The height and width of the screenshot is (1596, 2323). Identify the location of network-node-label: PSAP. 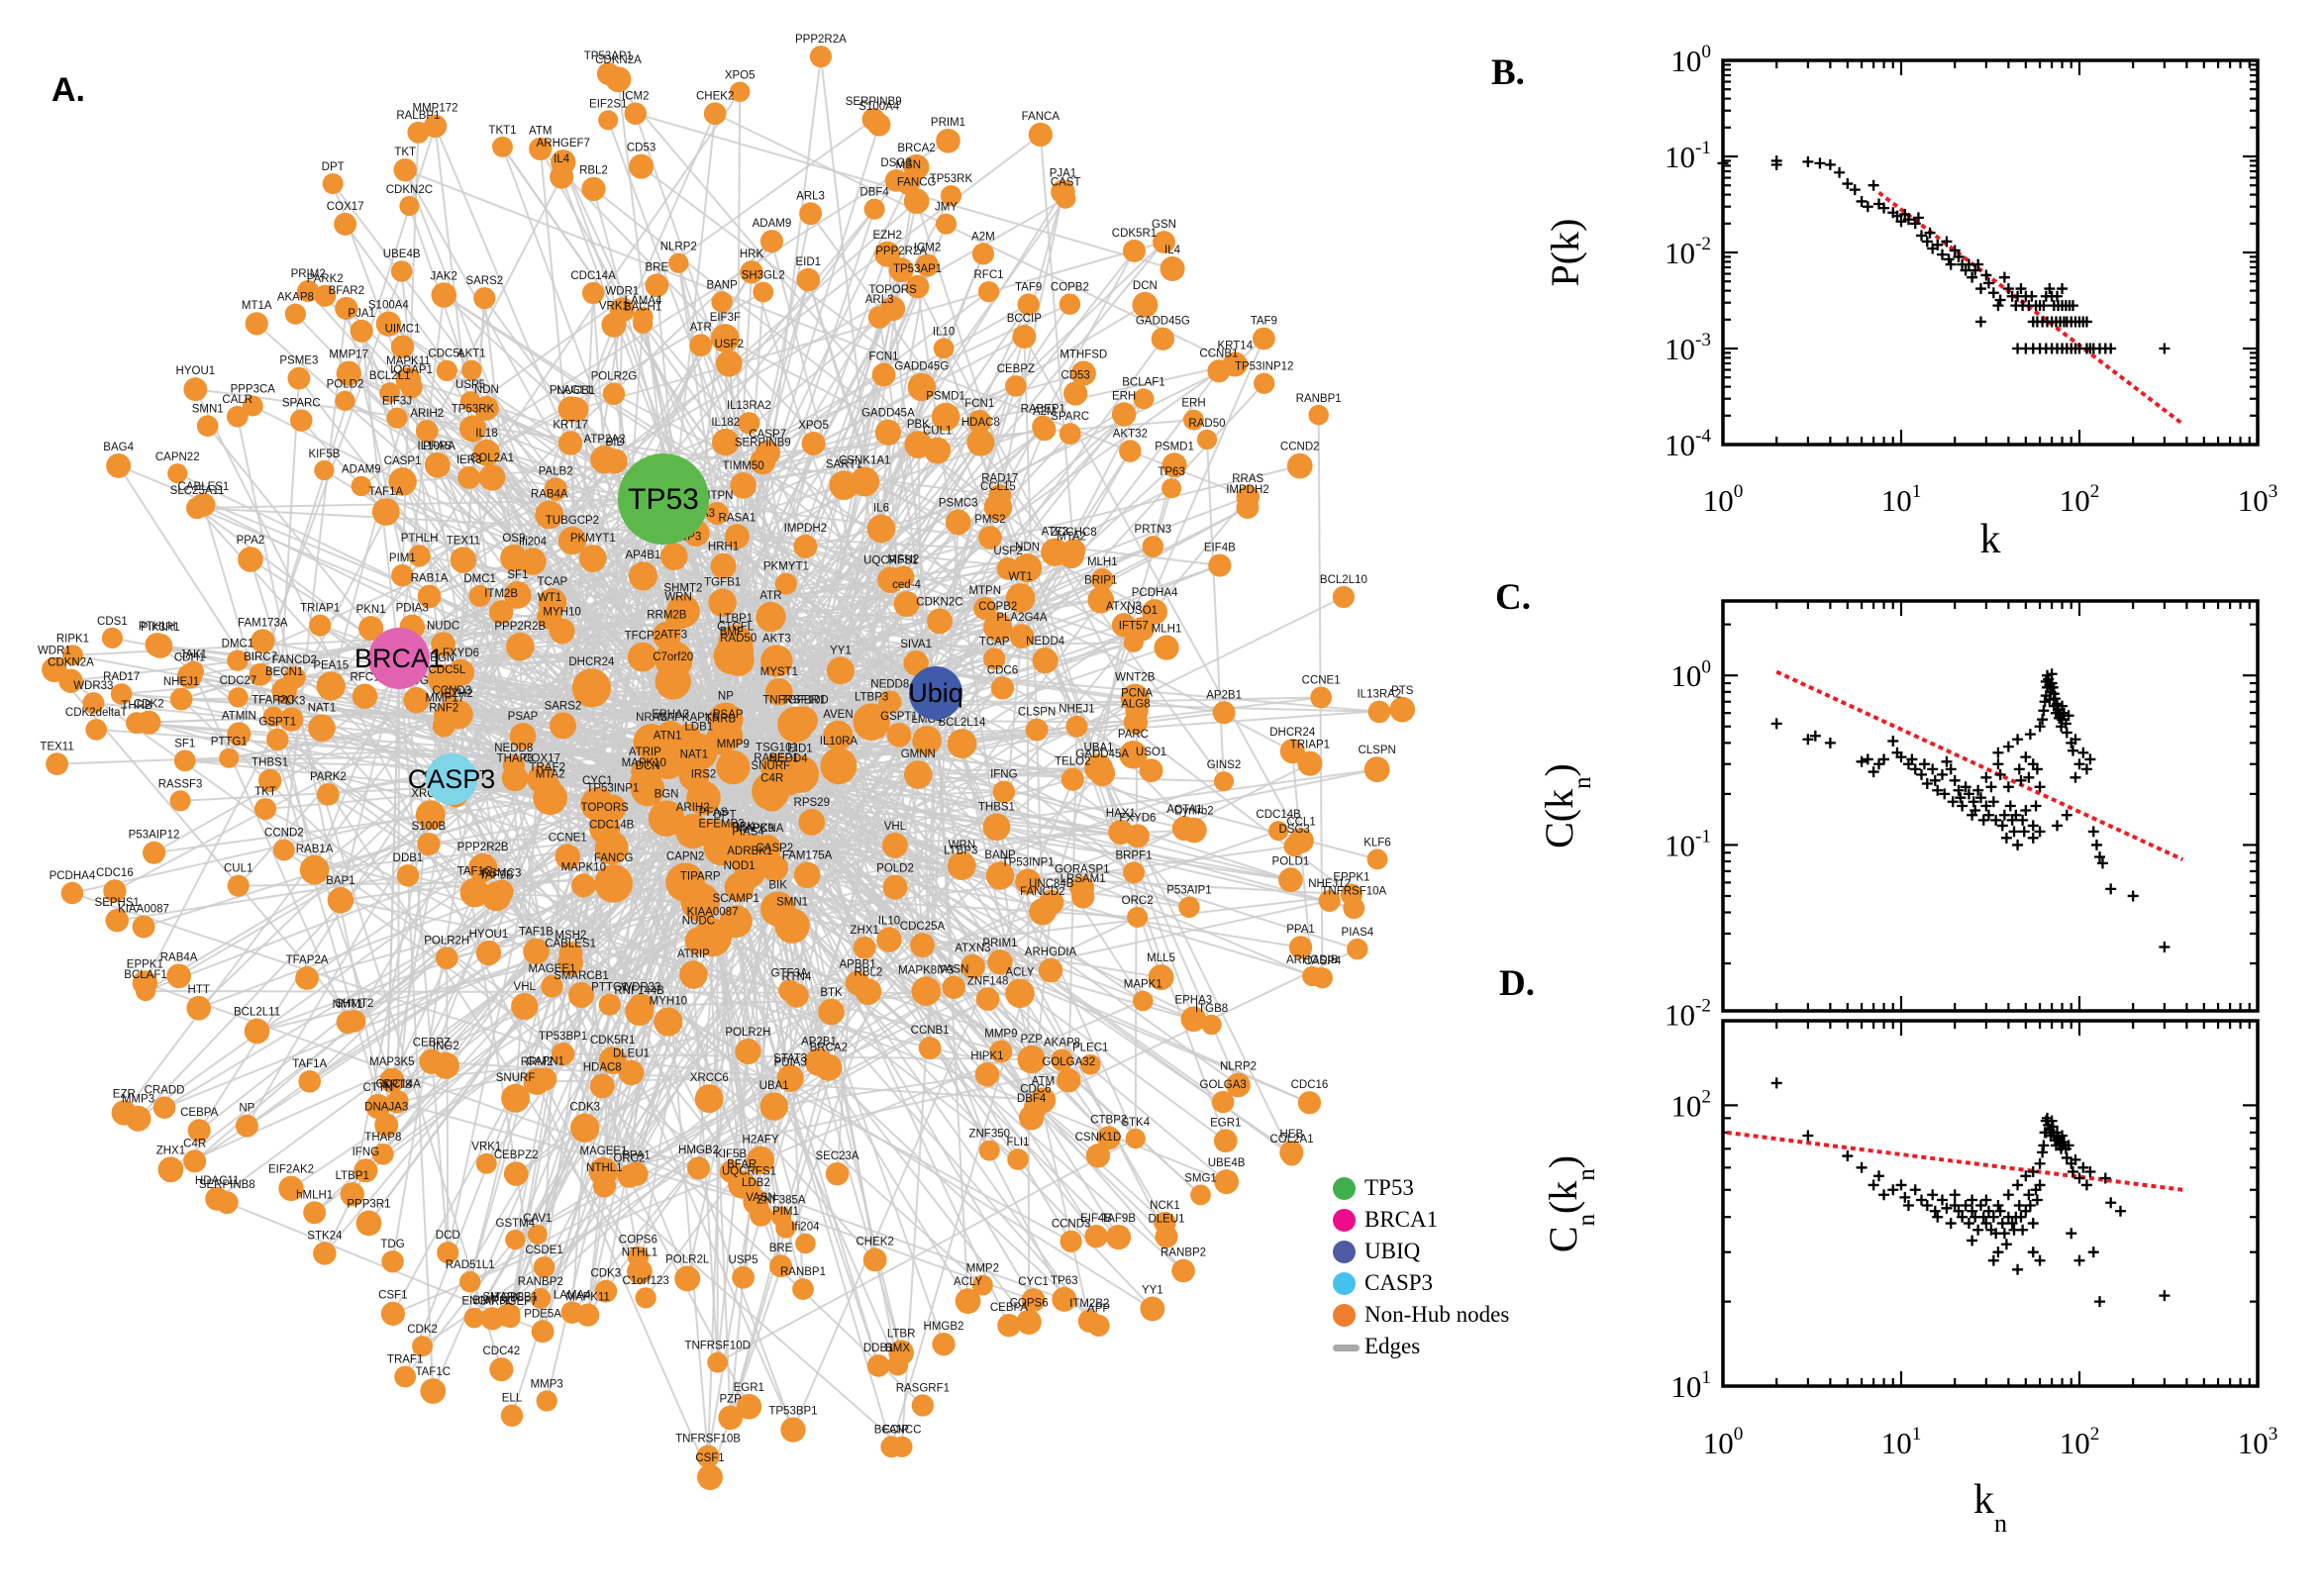
(523, 717).